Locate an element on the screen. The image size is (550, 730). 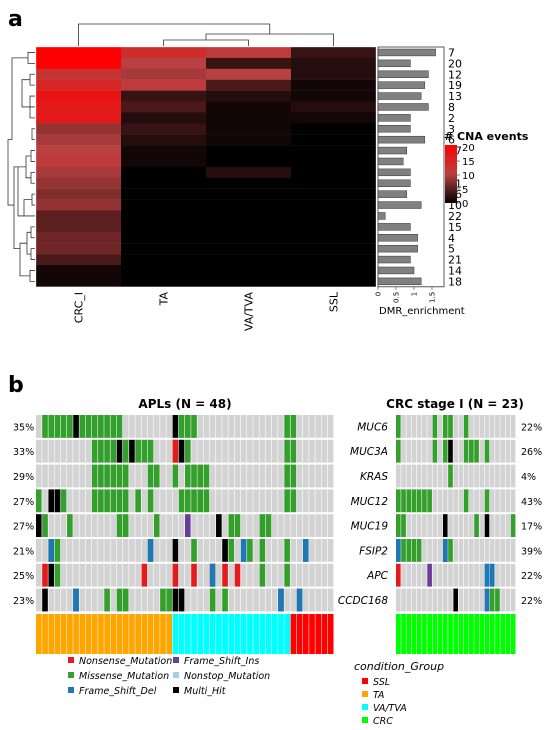
dmr-axis-title: DMR_enrichment is located at coordinates (422, 311).